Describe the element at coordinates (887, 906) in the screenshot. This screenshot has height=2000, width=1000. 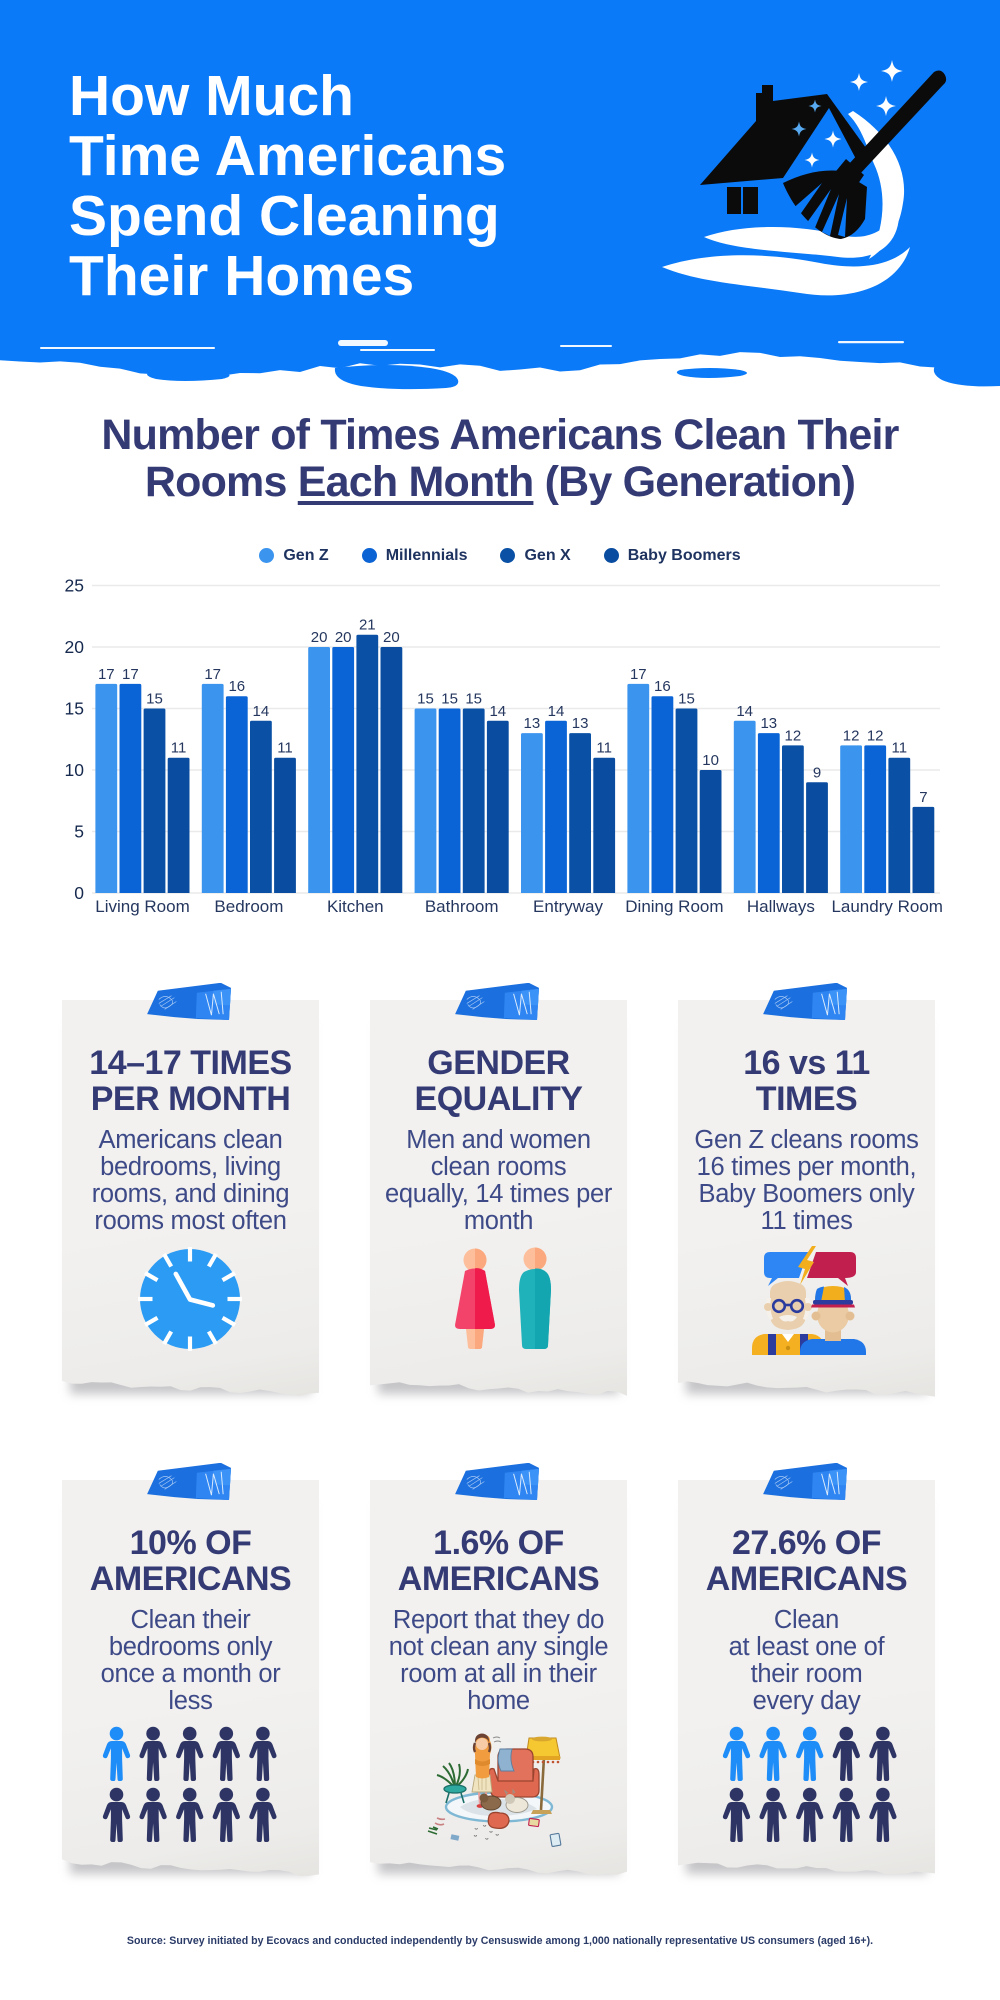
I see `svg-text: Laundry Room` at that location.